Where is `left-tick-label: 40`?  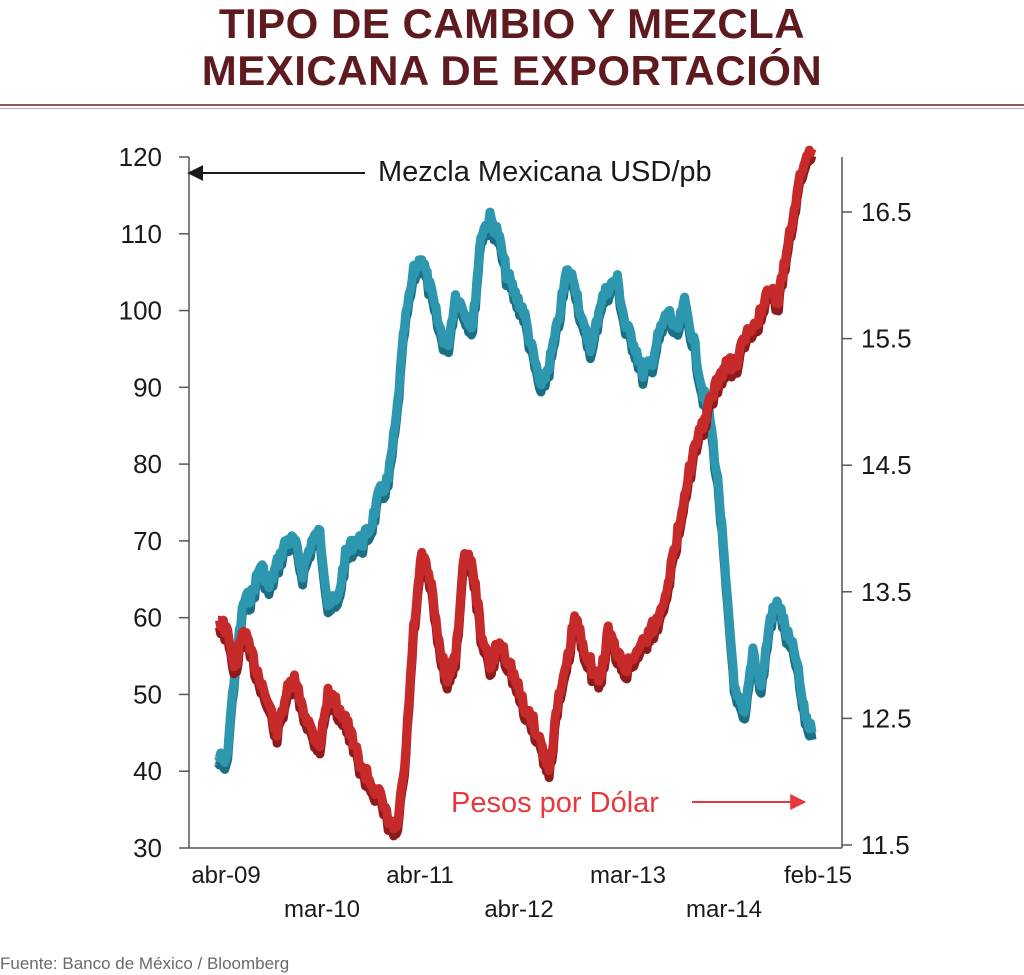 left-tick-label: 40 is located at coordinates (147, 771).